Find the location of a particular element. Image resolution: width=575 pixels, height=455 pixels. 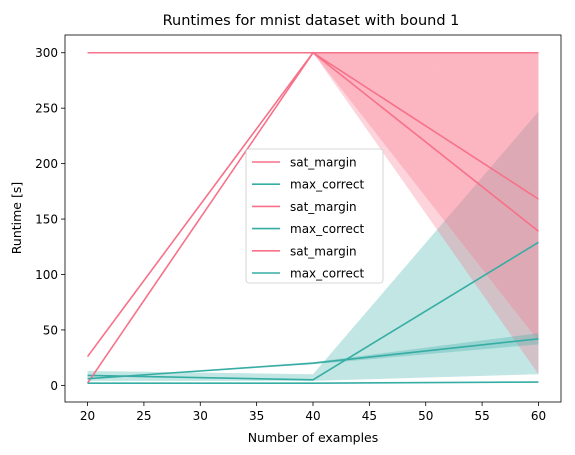

x-tick-label: 20 is located at coordinates (87, 416).